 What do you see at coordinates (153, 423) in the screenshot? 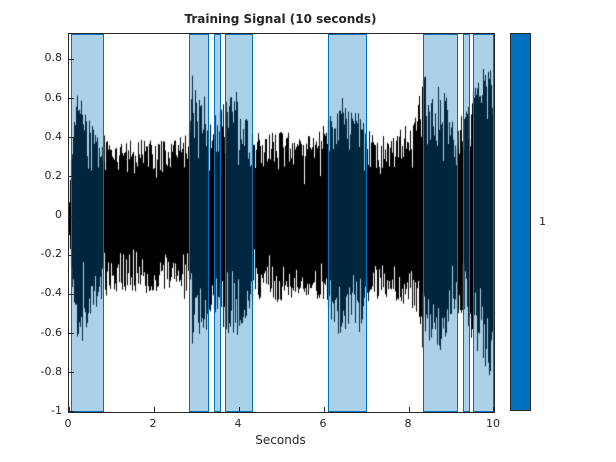
I see `x-tick-label: 2` at bounding box center [153, 423].